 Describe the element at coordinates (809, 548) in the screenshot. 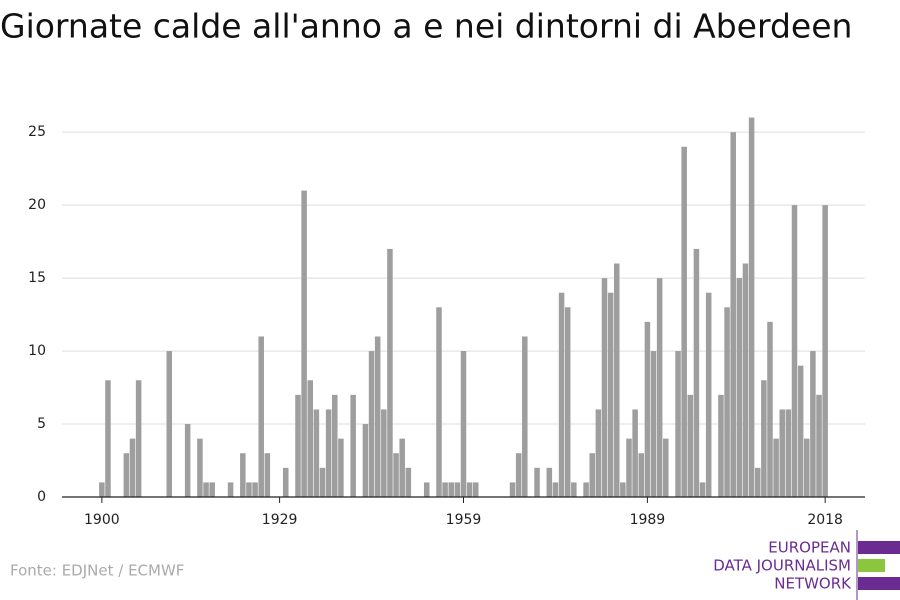

I see `logo-text: EUROPEAN` at that location.